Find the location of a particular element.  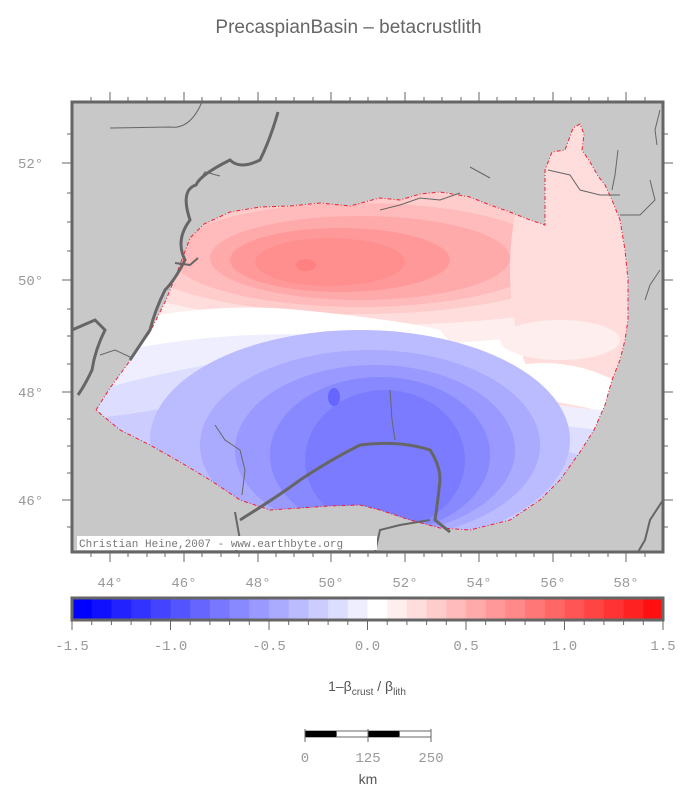

scale-label-0: 0 is located at coordinates (305, 759).